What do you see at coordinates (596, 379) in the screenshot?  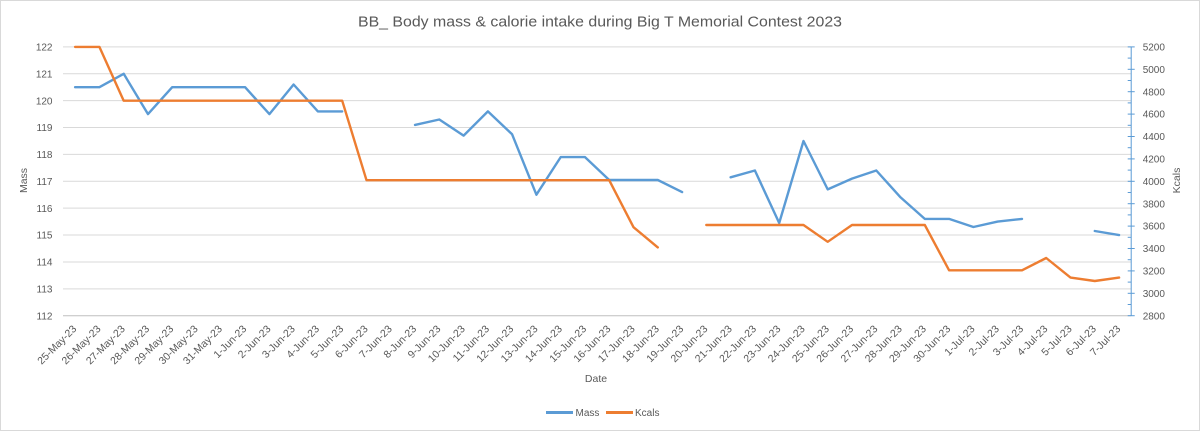 I see `svg-text: Date` at bounding box center [596, 379].